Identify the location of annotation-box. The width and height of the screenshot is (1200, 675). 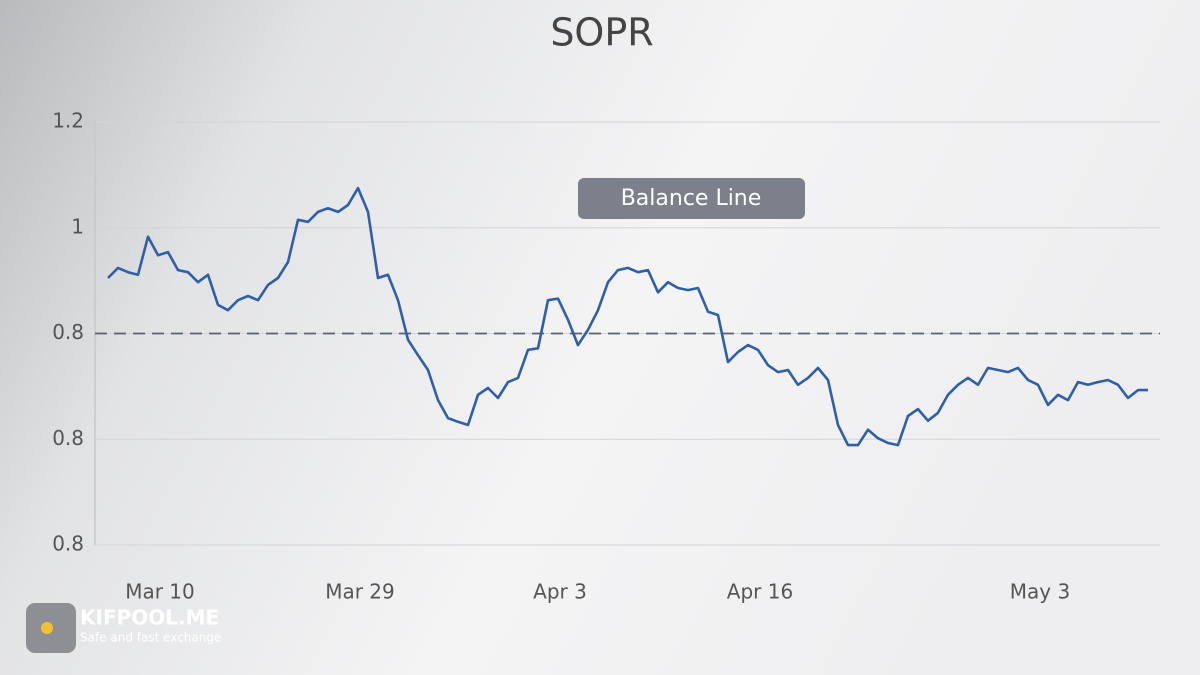
(691, 198).